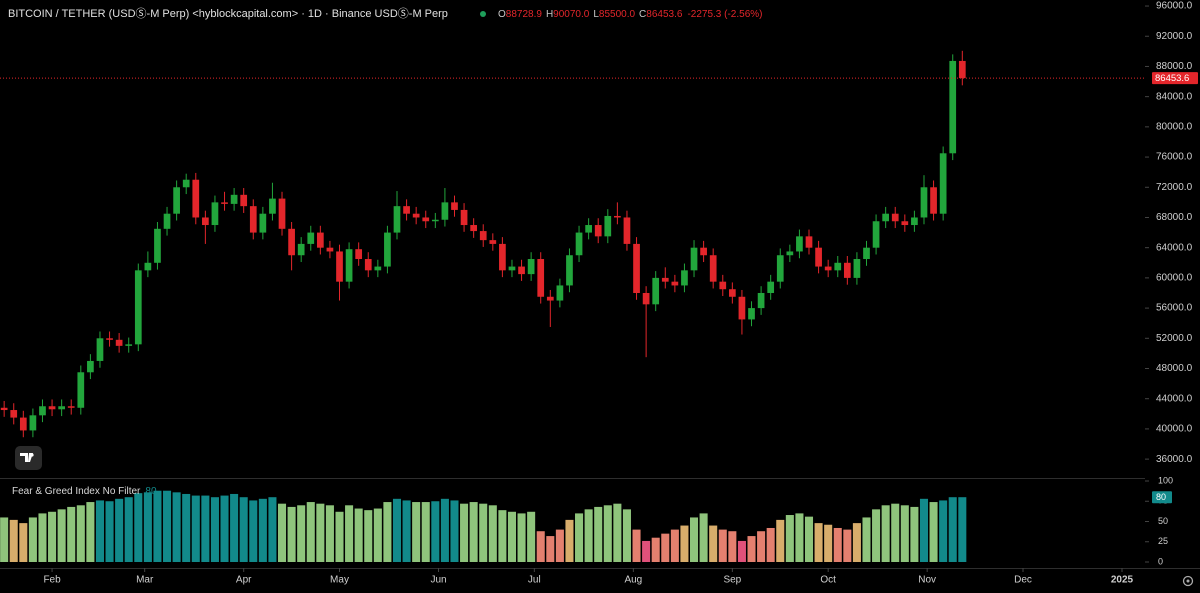 This screenshot has height=593, width=1200. I want to click on fg-value-tag, so click(1162, 497).